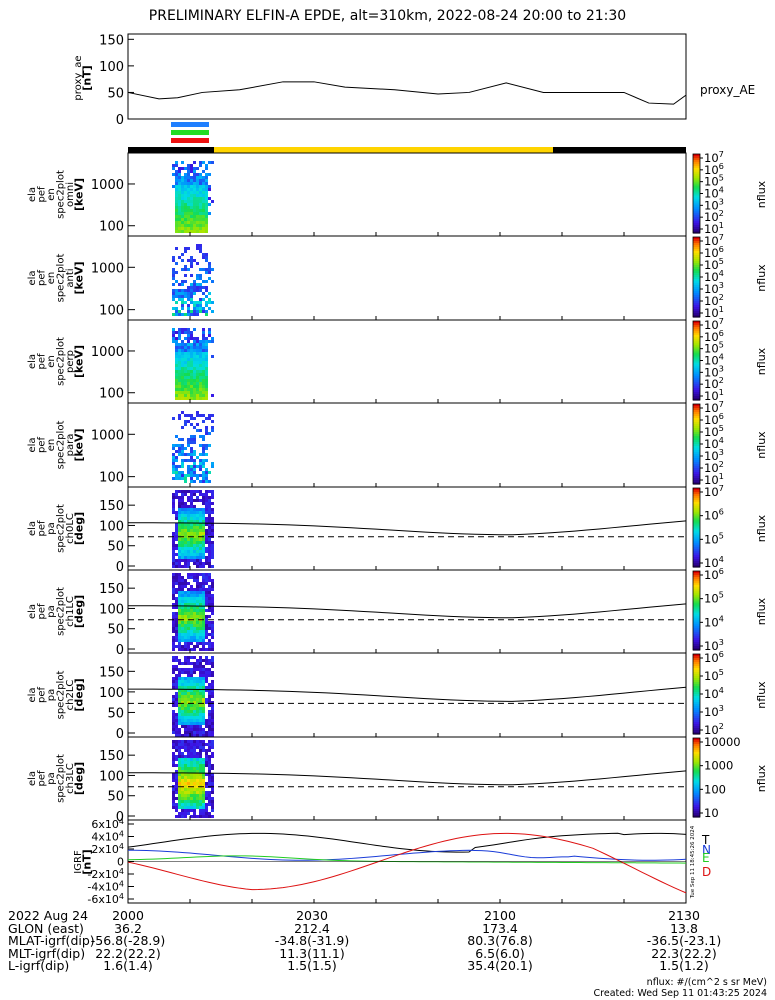 Image resolution: width=775 pixels, height=1000 pixels. What do you see at coordinates (105, 887) in the screenshot?
I see `ytick-label: -4x104` at bounding box center [105, 887].